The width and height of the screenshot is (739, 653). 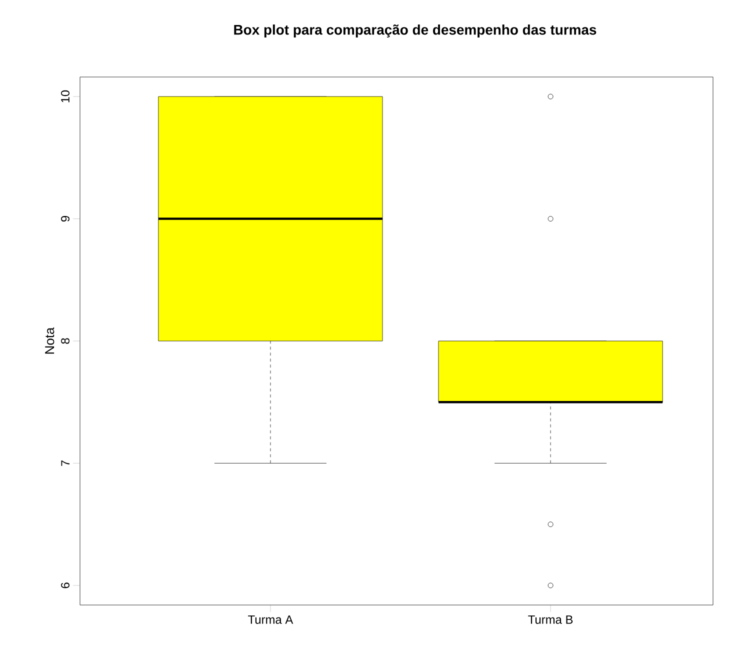 What do you see at coordinates (415, 31) in the screenshot?
I see `chart-title: Box plot para comparação de desempenho das turmas` at bounding box center [415, 31].